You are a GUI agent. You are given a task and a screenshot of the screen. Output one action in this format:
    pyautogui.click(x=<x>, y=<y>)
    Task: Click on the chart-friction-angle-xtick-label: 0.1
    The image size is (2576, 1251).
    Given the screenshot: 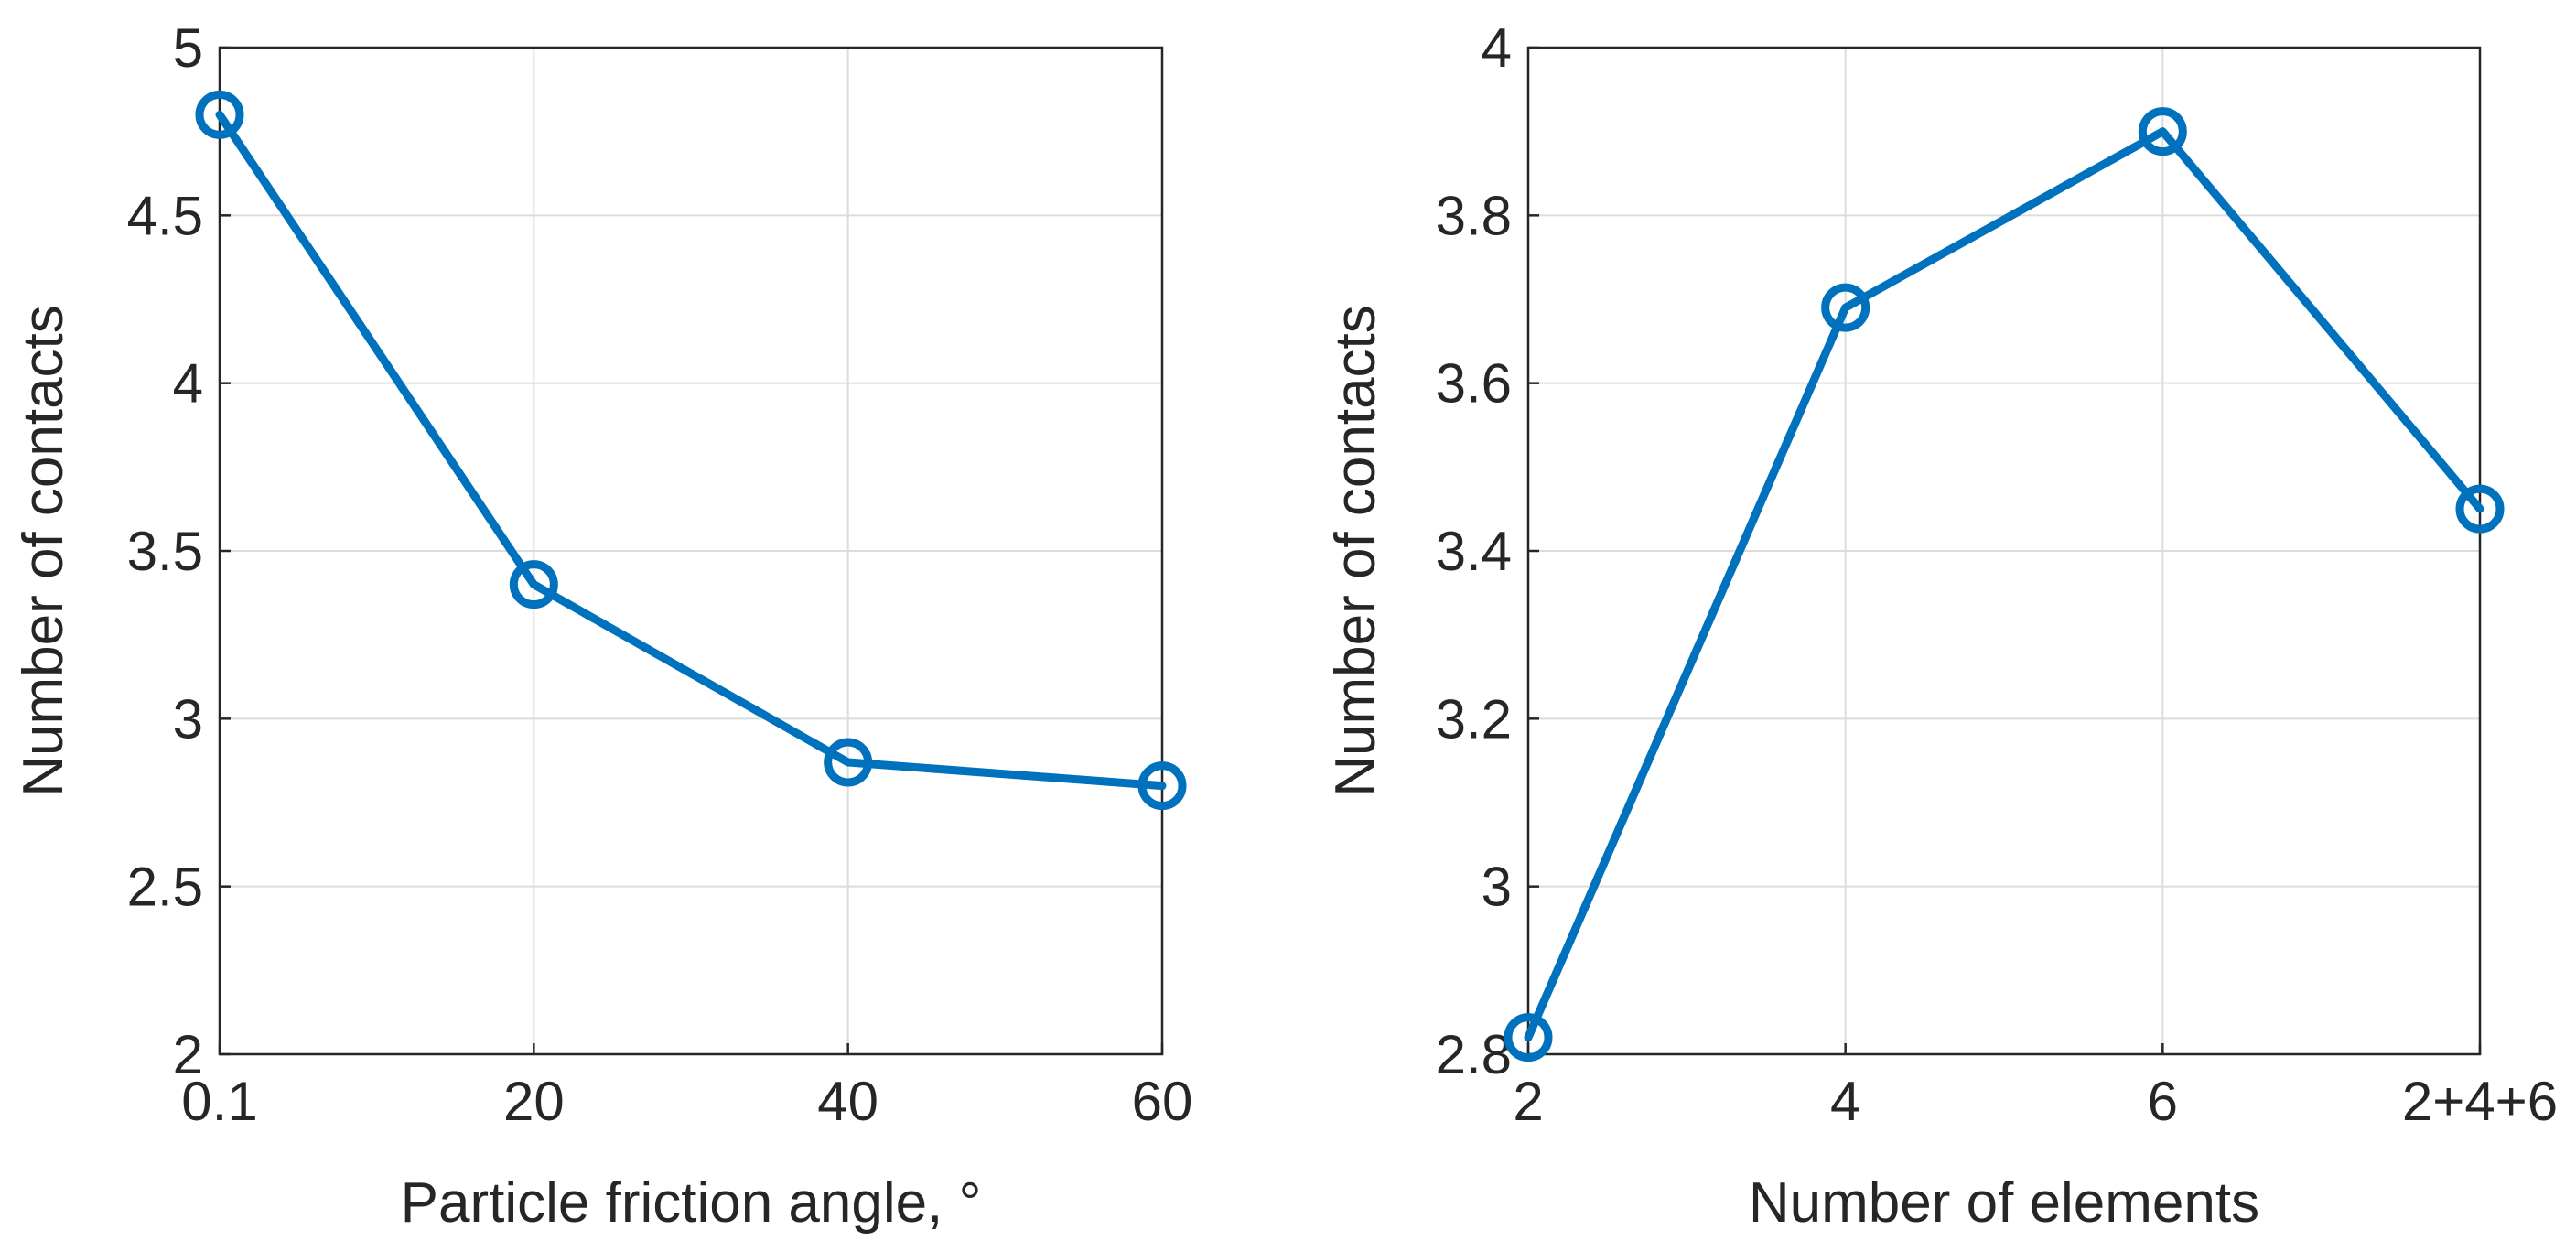 What is the action you would take?
    pyautogui.click(x=219, y=1101)
    